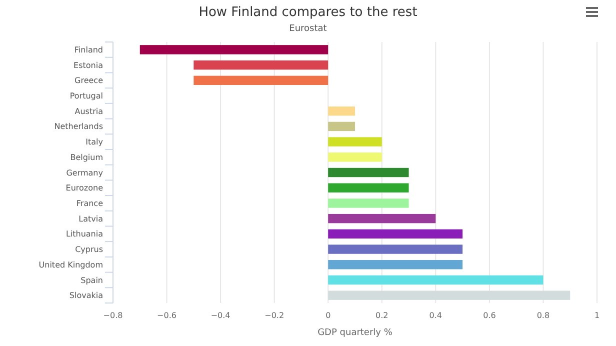 This screenshot has width=616, height=346. What do you see at coordinates (89, 111) in the screenshot?
I see `y-tick-label: Austria` at bounding box center [89, 111].